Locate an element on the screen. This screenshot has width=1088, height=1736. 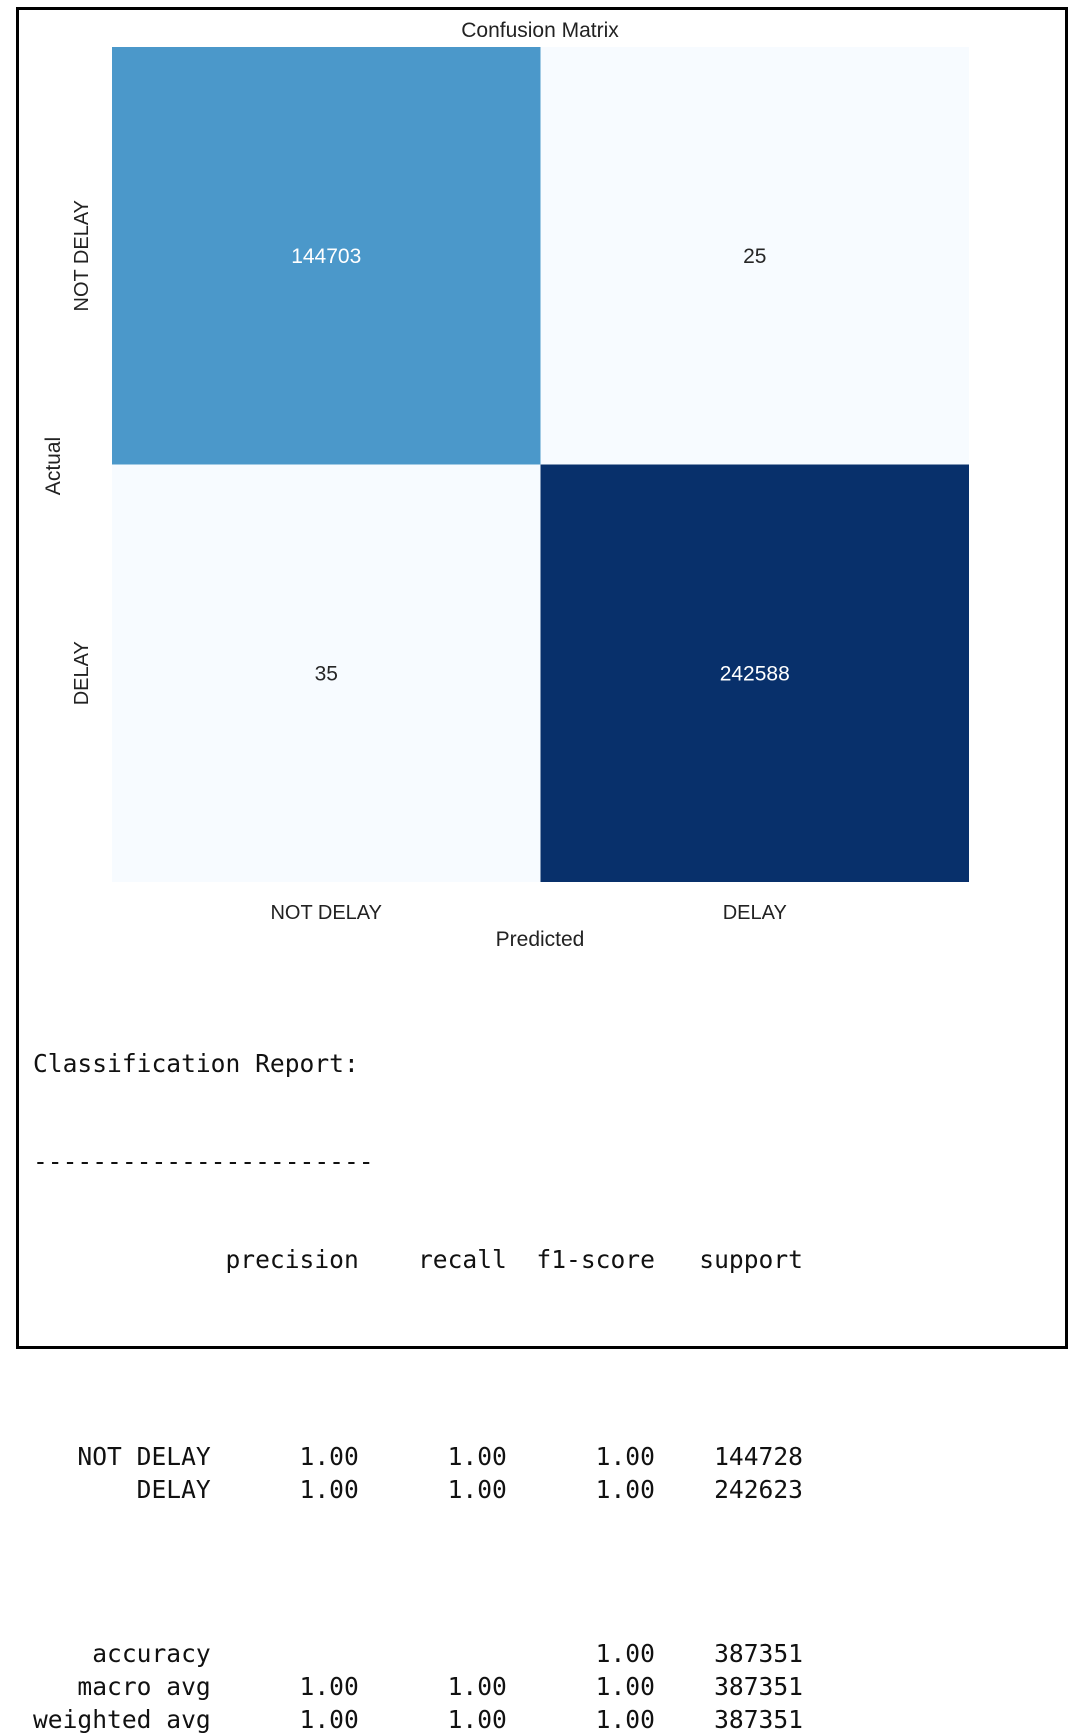
y-tick-label: NOT DELAY is located at coordinates (82, 256).